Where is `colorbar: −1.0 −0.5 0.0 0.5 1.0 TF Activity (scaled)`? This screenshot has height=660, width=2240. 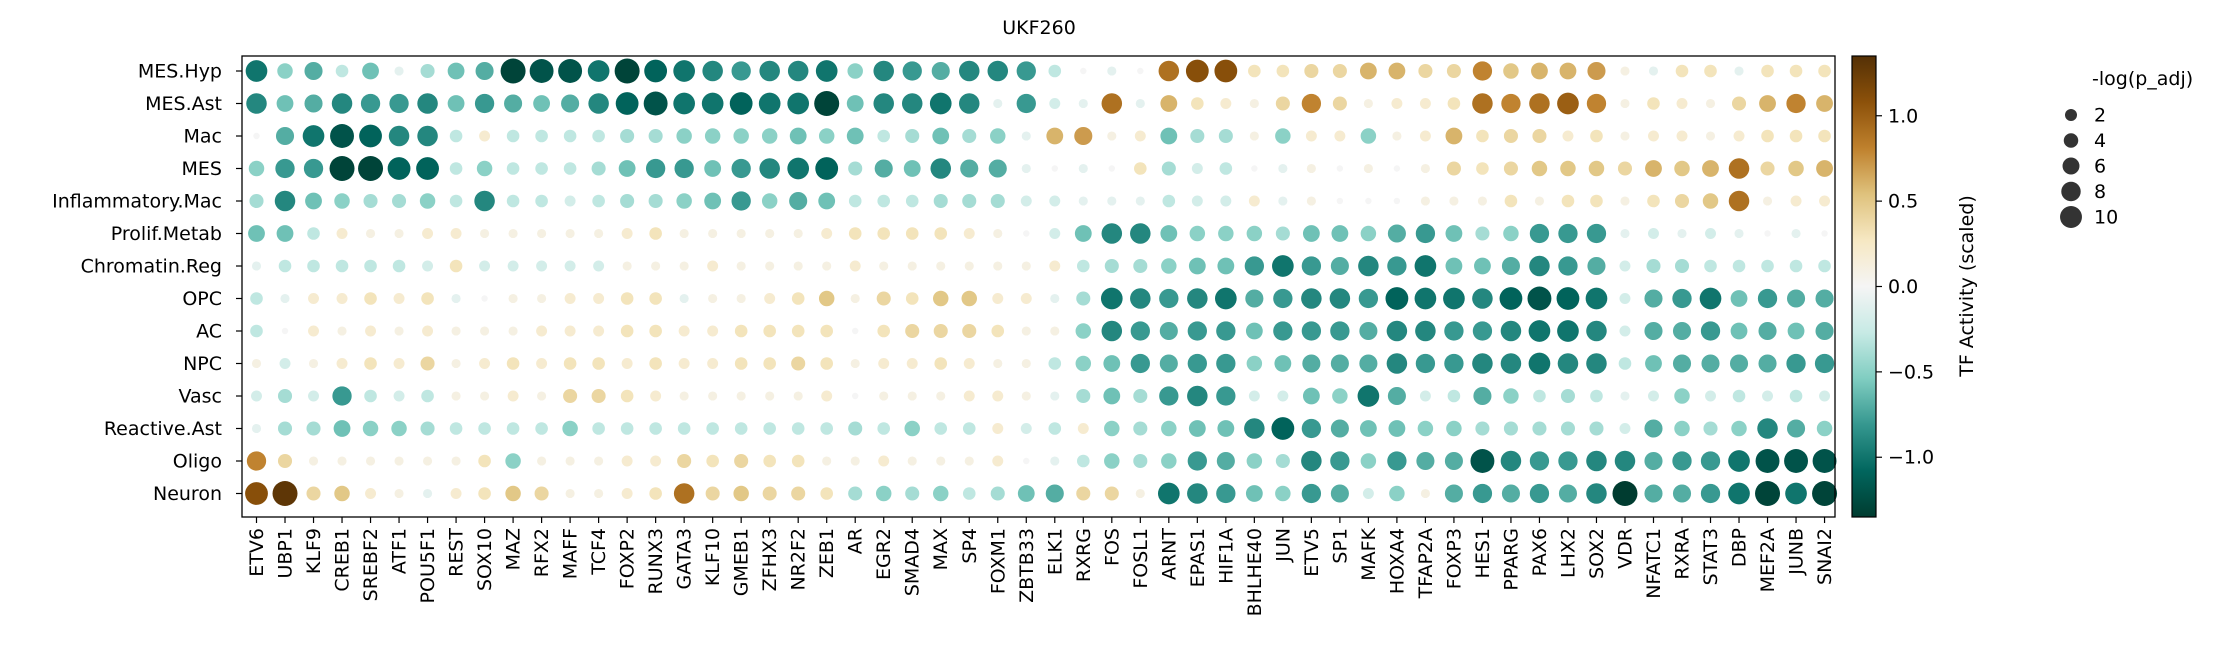
colorbar: −1.0 −0.5 0.0 0.5 1.0 TF Activity (scaled) is located at coordinates (1914, 286).